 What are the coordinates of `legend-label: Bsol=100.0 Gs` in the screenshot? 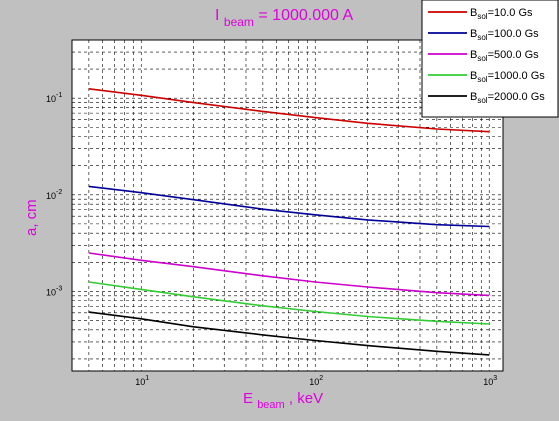 It's located at (504, 35).